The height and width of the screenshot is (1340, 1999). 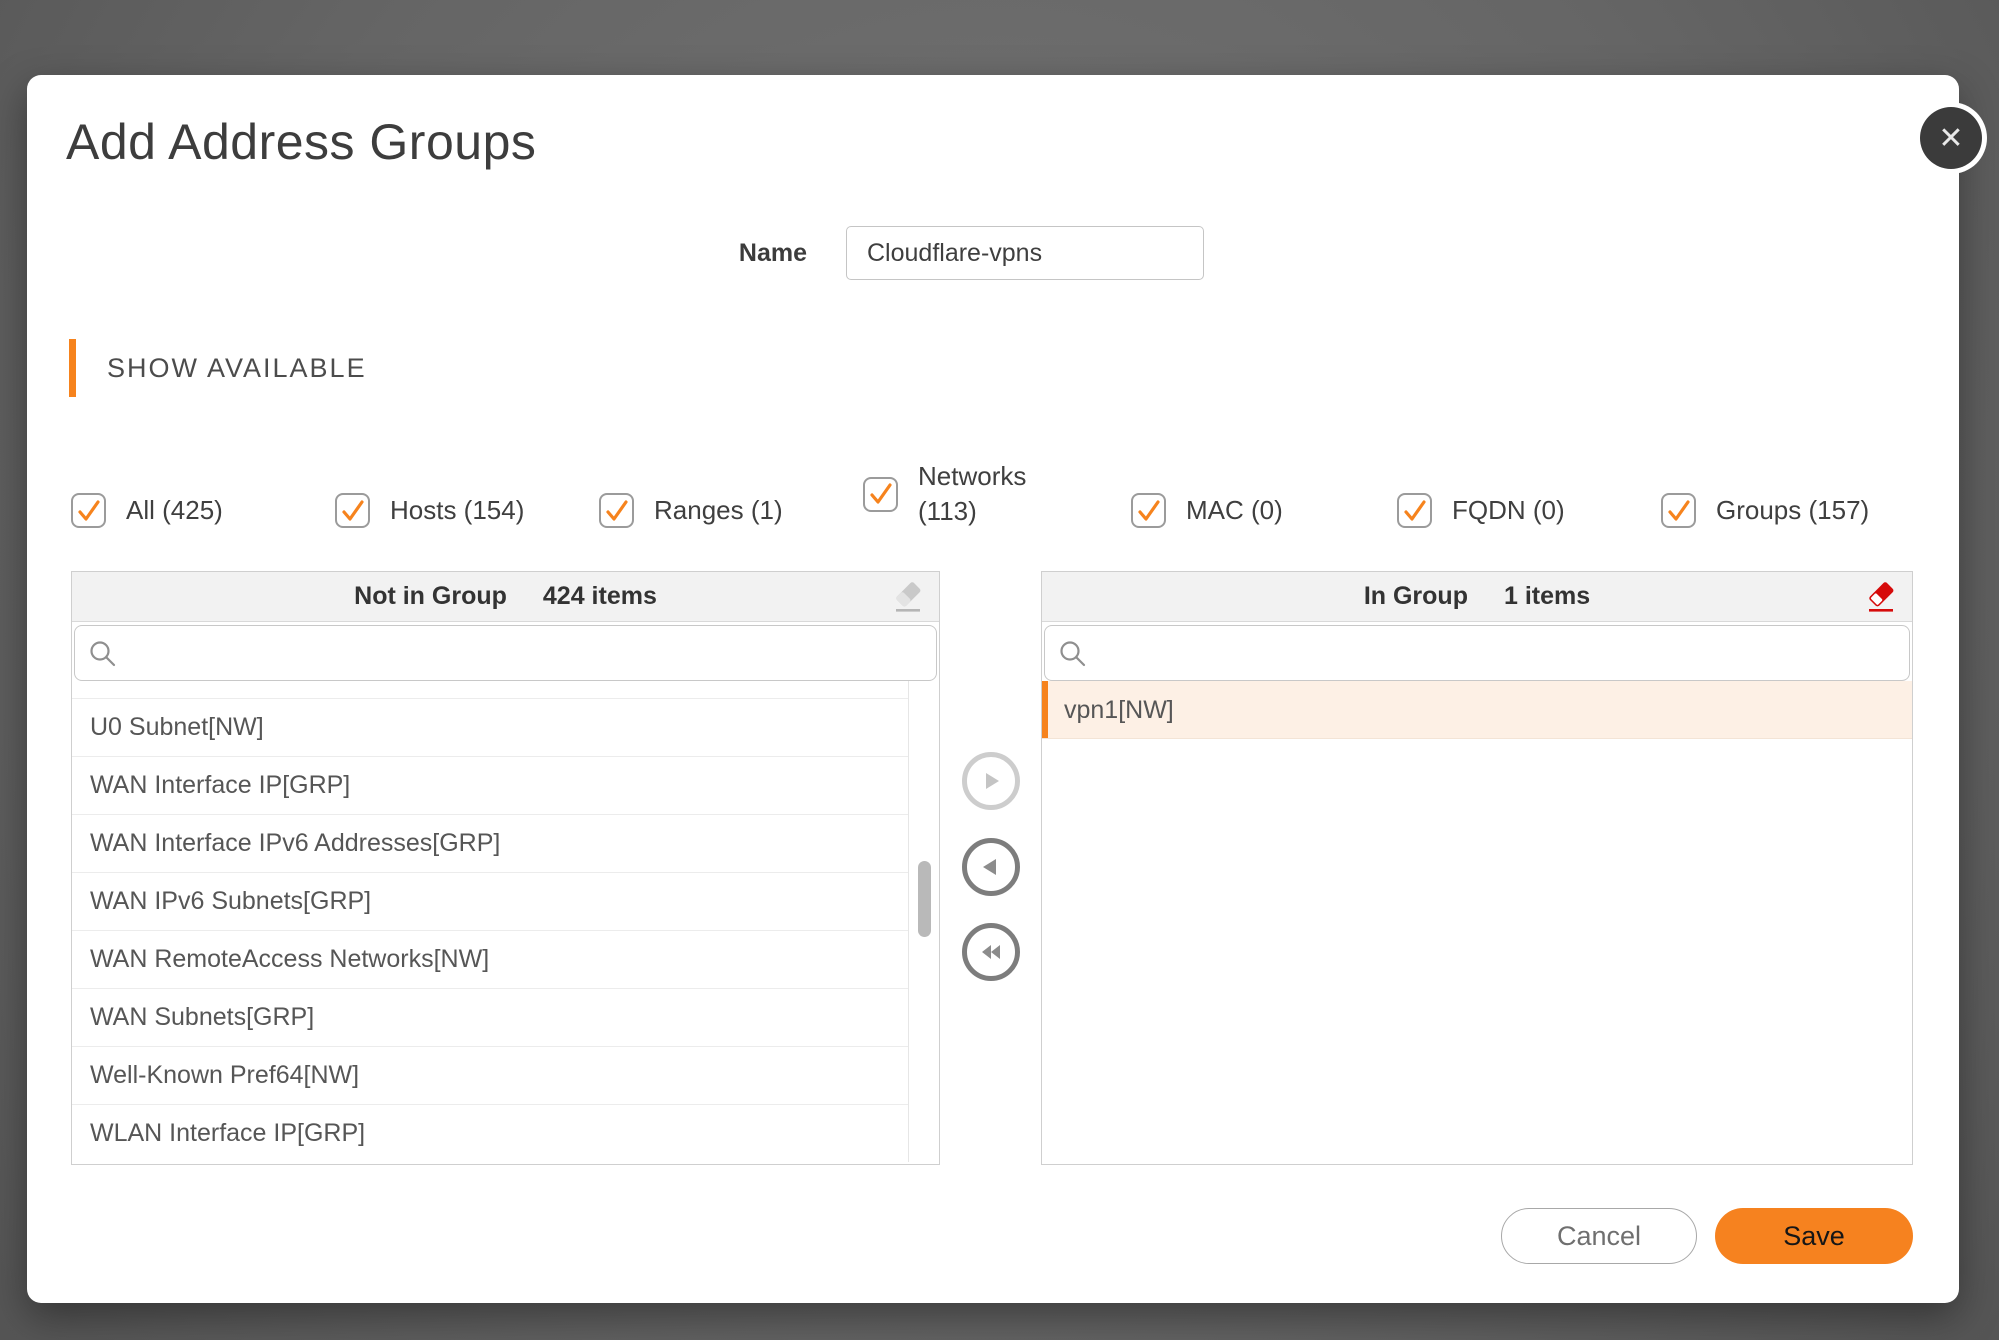 I want to click on filter-fqdn: FQDN (0), so click(x=1481, y=510).